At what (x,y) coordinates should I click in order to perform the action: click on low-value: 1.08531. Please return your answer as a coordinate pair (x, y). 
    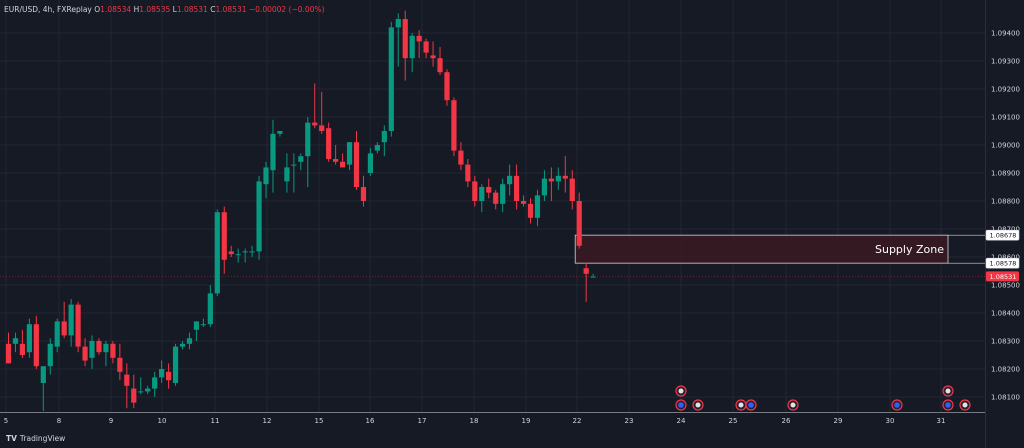
    Looking at the image, I should click on (192, 9).